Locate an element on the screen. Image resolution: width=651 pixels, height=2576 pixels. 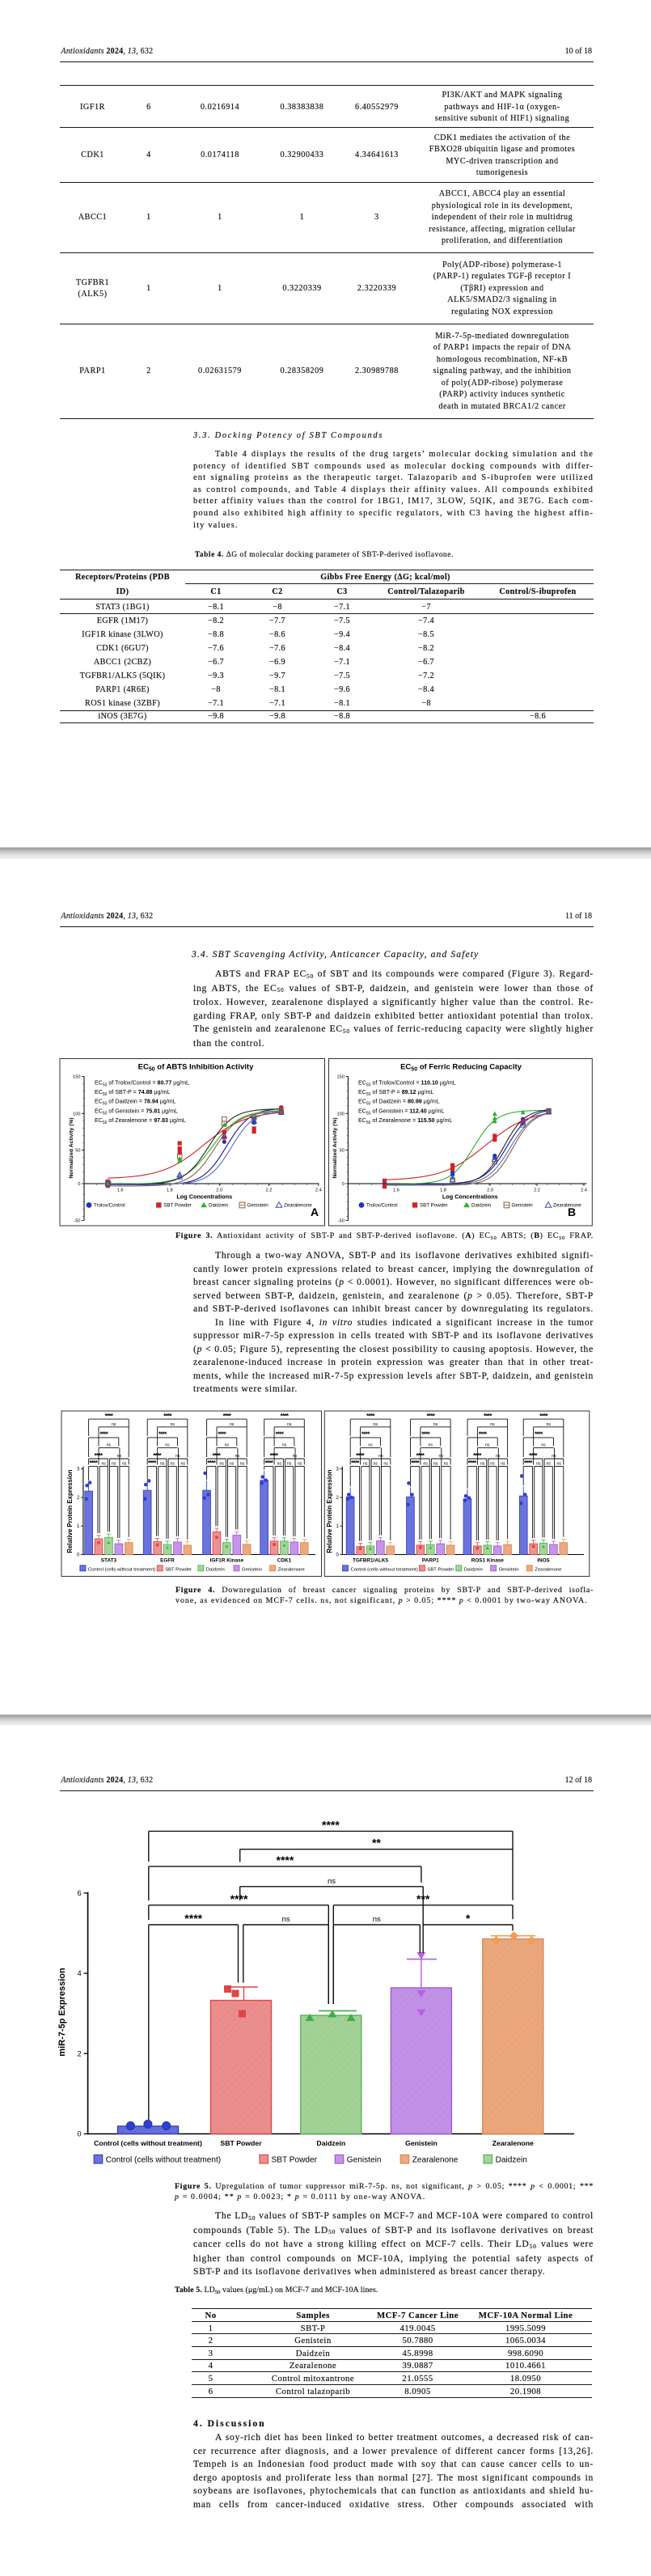
svg-text:EC50 of Zearalenone = 115.50 µ: EC50 of Zearalenone = 115.50 µg/mL is located at coordinates (405, 1121).